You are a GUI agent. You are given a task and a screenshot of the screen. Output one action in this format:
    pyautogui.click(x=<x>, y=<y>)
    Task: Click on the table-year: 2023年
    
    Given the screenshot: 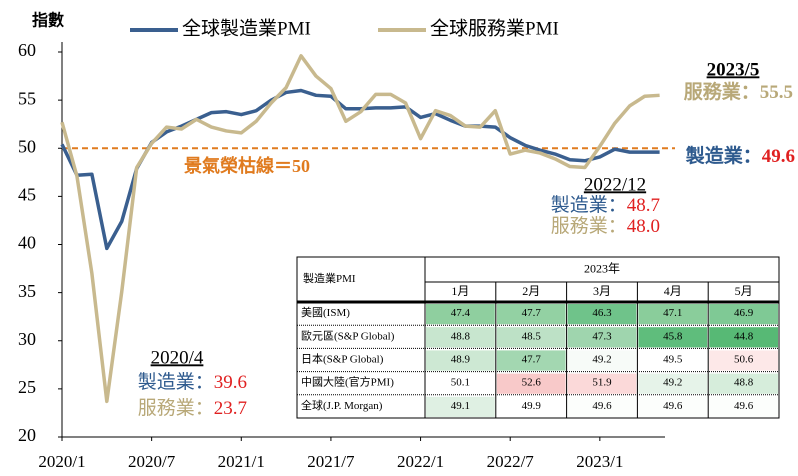 What is the action you would take?
    pyautogui.click(x=602, y=268)
    